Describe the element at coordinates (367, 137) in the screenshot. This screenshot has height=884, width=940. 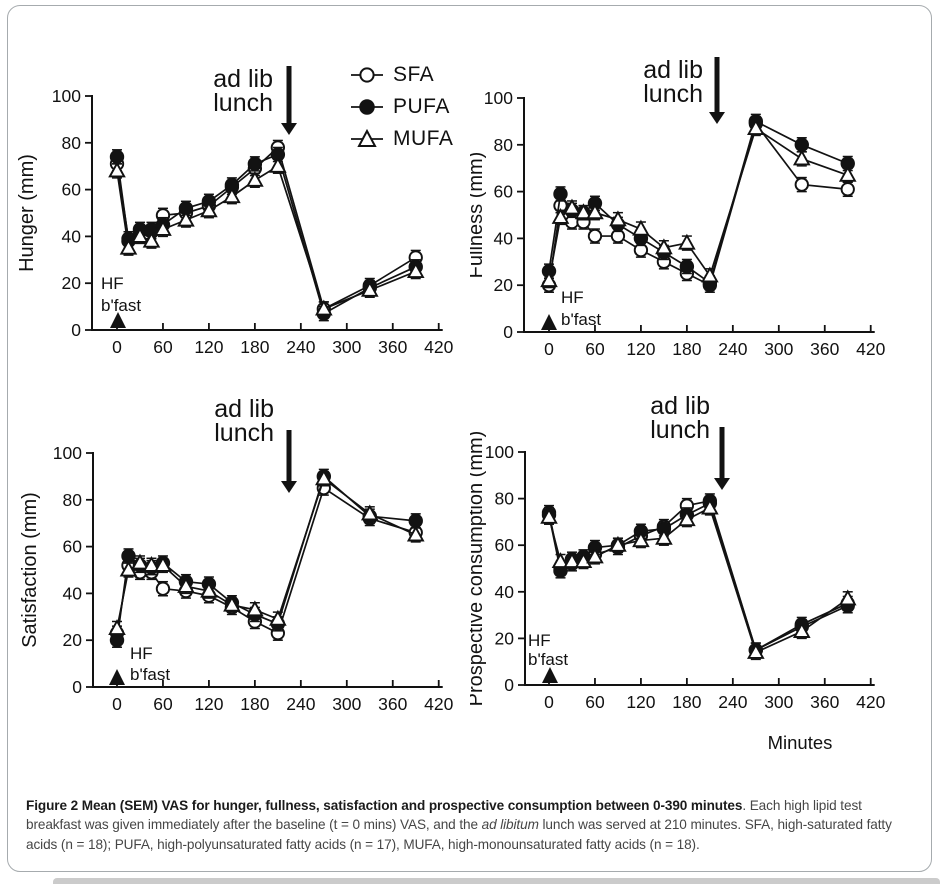
I see `mufa-open-triangle-marker-icon` at that location.